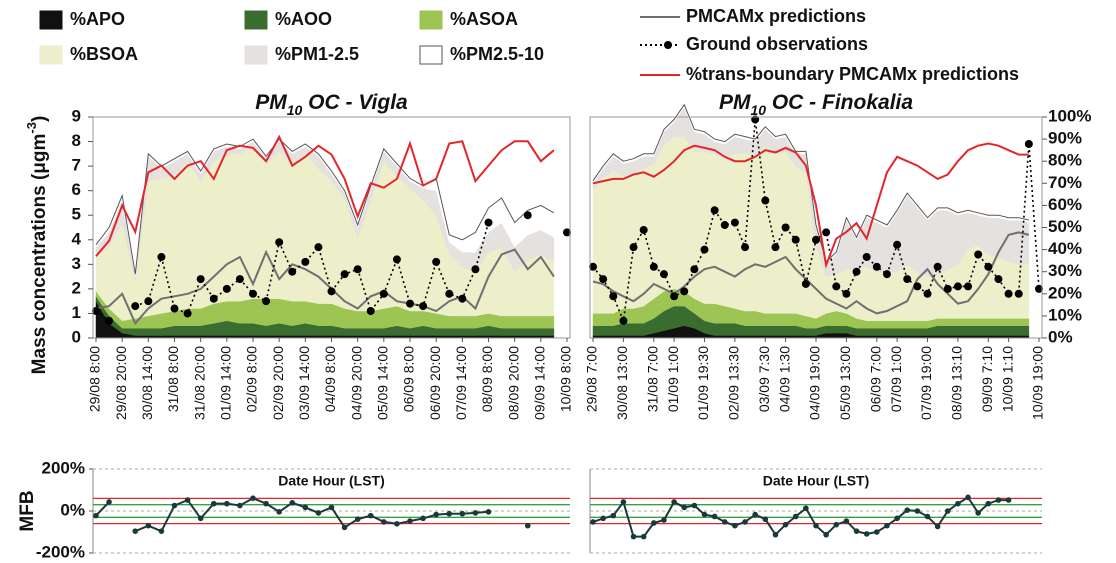 This screenshot has width=1116, height=563. Describe the element at coordinates (1065, 270) in the screenshot. I see `y2-tick-label: 30%` at that location.